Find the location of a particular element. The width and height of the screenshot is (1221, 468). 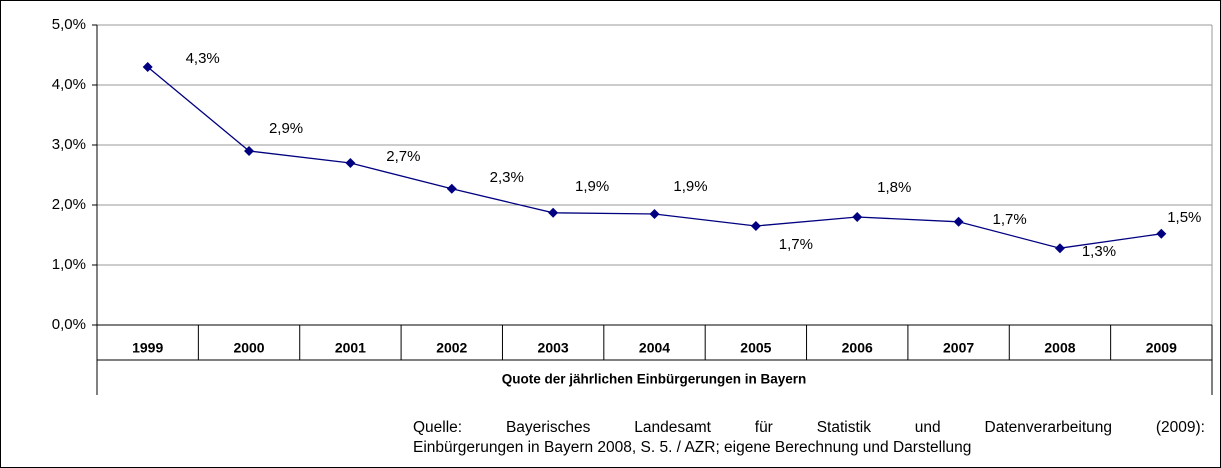

y-tick-label: 4,0% is located at coordinates (69, 84).